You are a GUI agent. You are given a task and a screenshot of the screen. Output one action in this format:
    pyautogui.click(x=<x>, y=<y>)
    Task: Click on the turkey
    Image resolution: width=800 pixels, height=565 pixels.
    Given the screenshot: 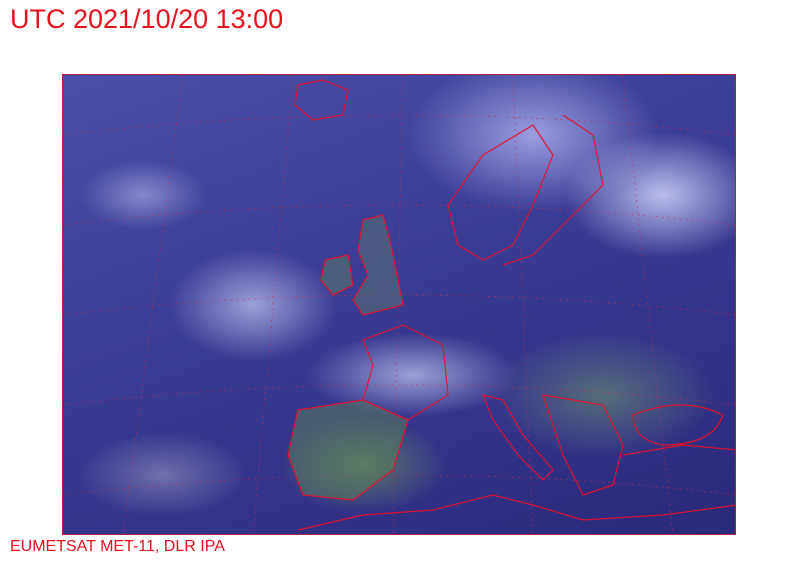 What is the action you would take?
    pyautogui.click(x=678, y=450)
    